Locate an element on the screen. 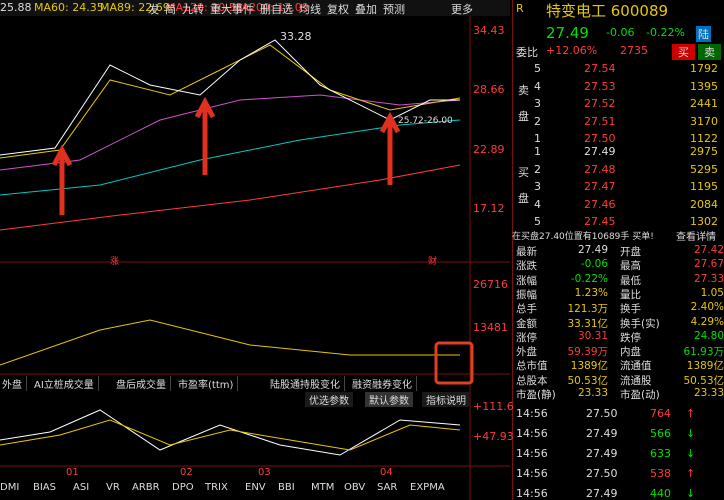 This screenshot has width=724, height=500. param-button: 指标说明 is located at coordinates (446, 399).